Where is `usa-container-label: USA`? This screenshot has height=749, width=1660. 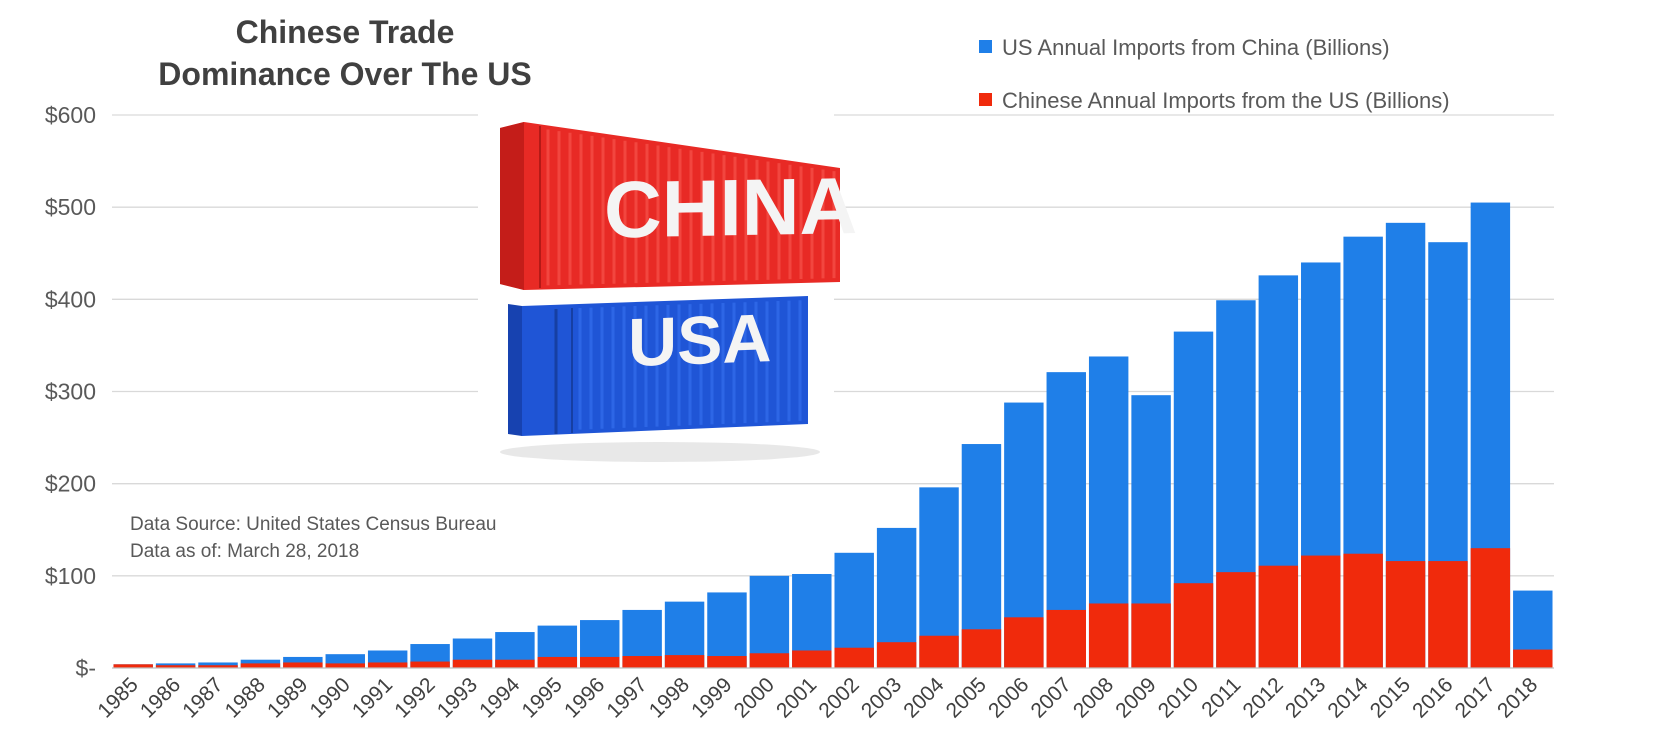 usa-container-label: USA is located at coordinates (700, 340).